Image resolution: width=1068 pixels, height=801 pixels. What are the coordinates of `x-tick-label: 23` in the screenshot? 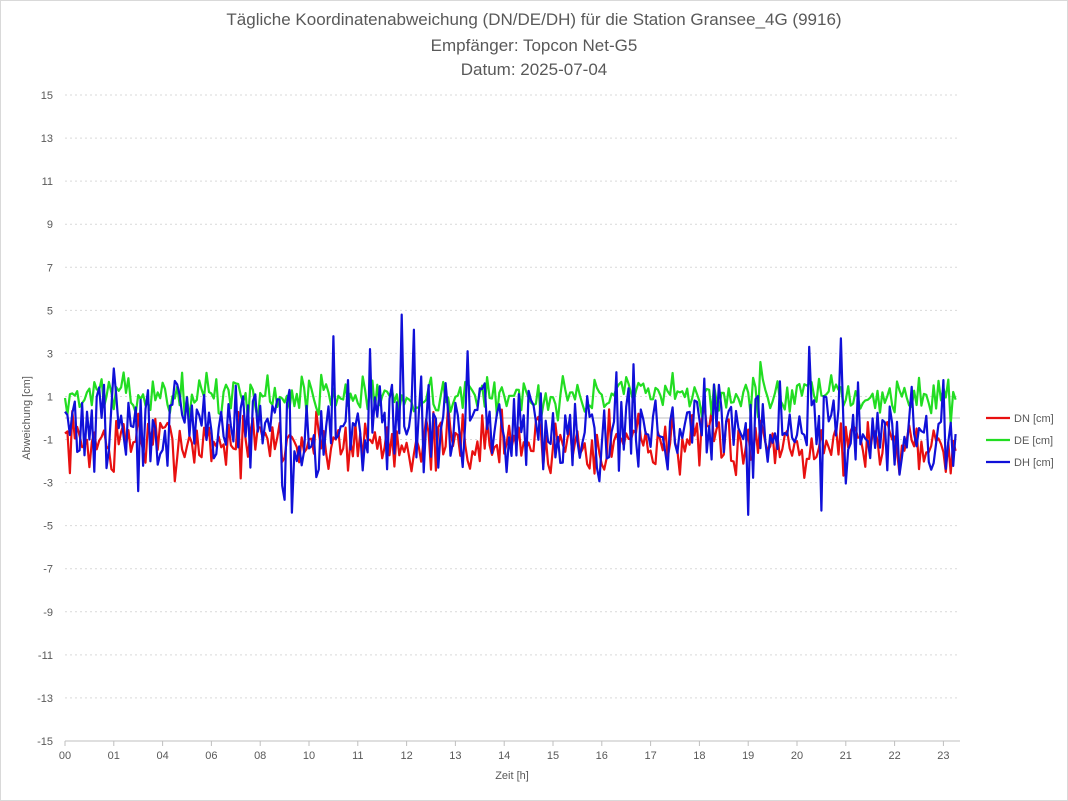 It's located at (943, 756).